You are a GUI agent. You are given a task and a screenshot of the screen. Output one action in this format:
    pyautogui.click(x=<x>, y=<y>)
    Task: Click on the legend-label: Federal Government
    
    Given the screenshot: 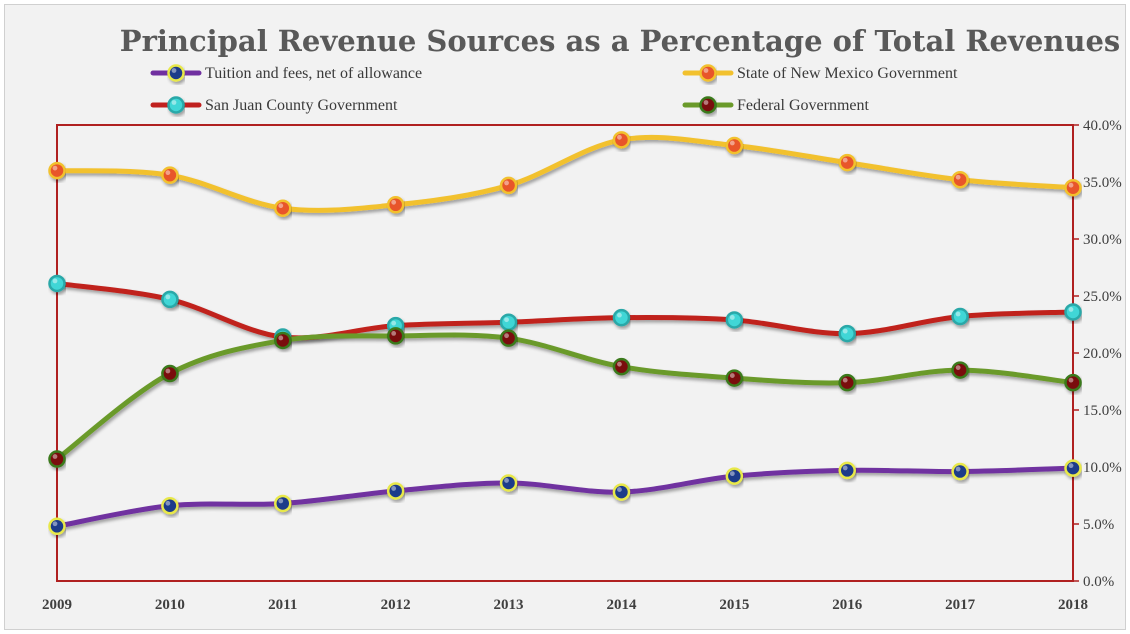 What is the action you would take?
    pyautogui.click(x=803, y=105)
    